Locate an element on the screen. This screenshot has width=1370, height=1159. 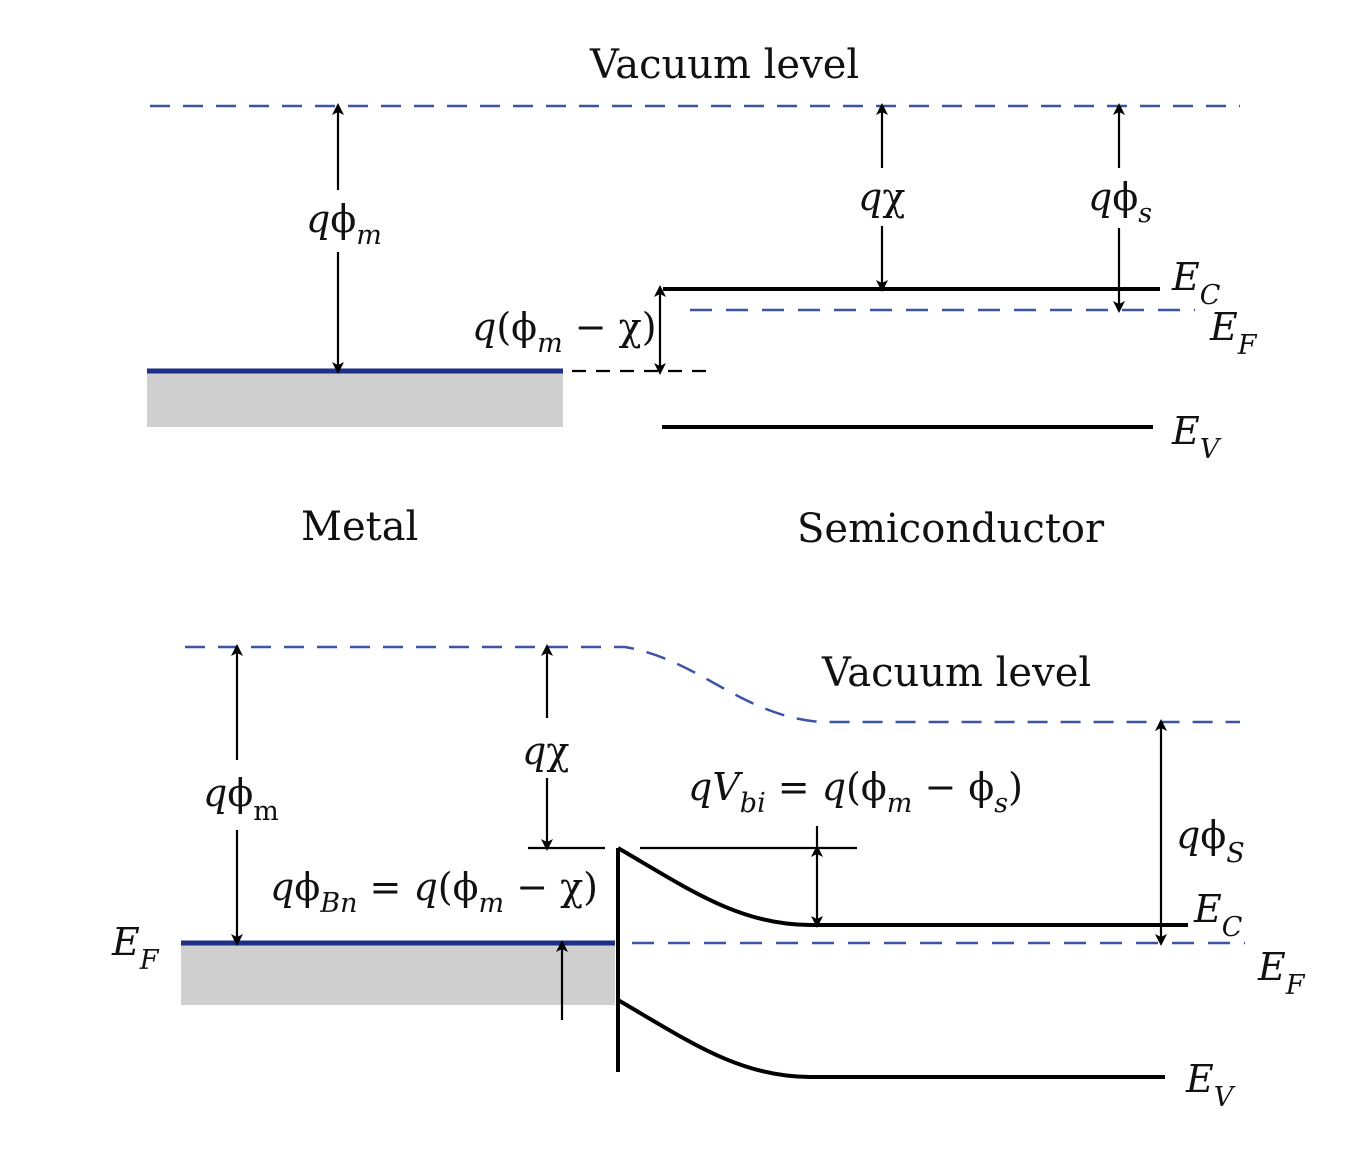
top-qphis-label: qϕs is located at coordinates (1120, 202).